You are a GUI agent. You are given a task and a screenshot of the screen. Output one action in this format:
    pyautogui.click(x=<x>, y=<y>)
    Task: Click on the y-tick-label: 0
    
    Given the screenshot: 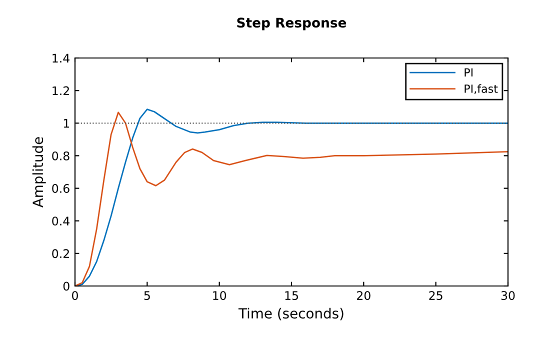 What is the action you would take?
    pyautogui.click(x=66, y=286)
    